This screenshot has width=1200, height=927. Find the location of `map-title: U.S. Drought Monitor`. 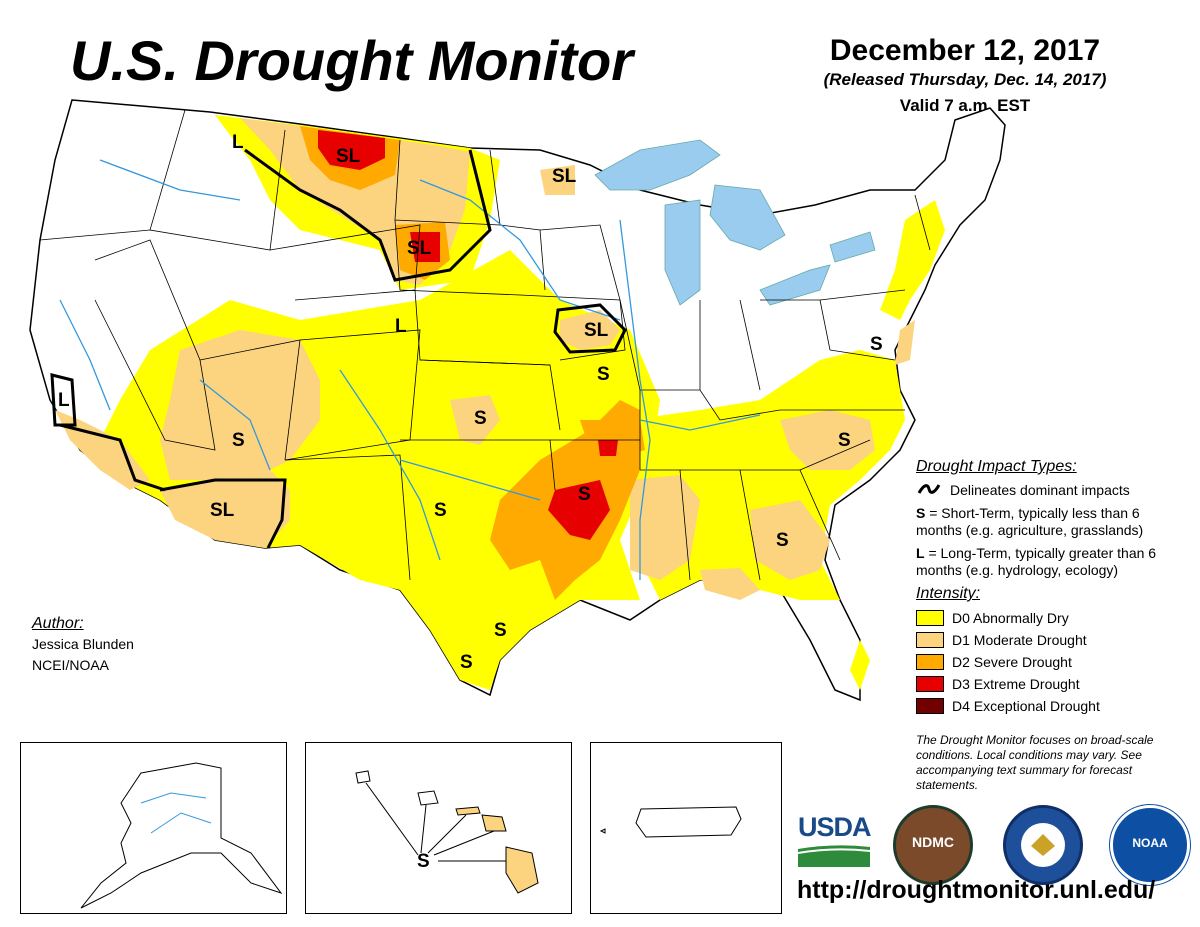

map-title: U.S. Drought Monitor is located at coordinates (352, 60).